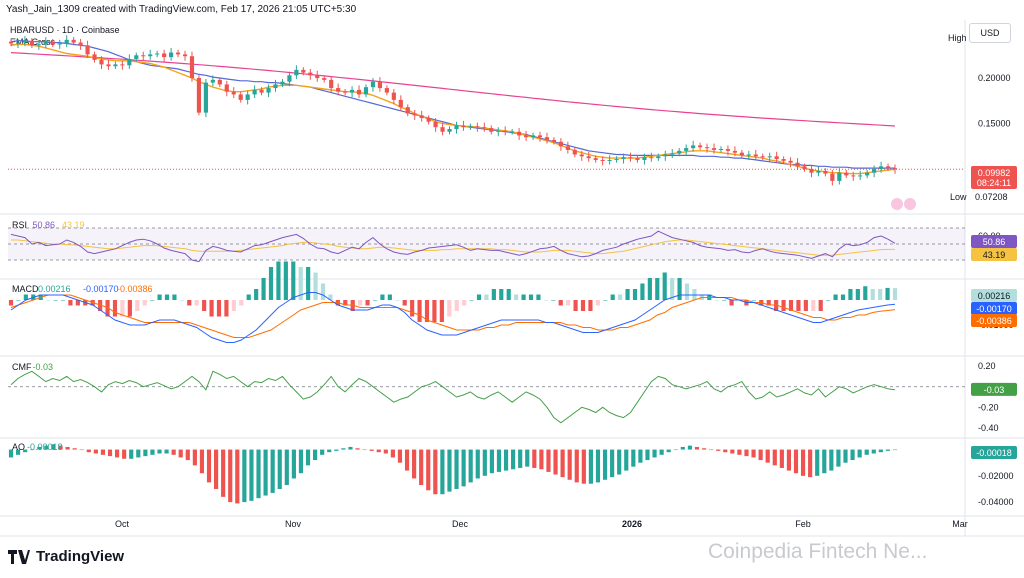 This screenshot has width=1024, height=578. I want to click on time-axis-label: Feb, so click(803, 524).